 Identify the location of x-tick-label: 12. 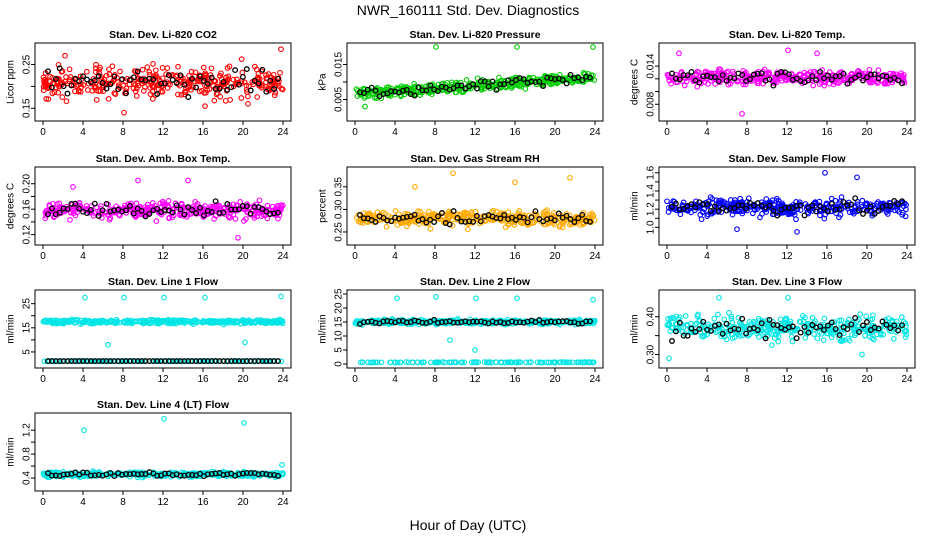
(163, 502).